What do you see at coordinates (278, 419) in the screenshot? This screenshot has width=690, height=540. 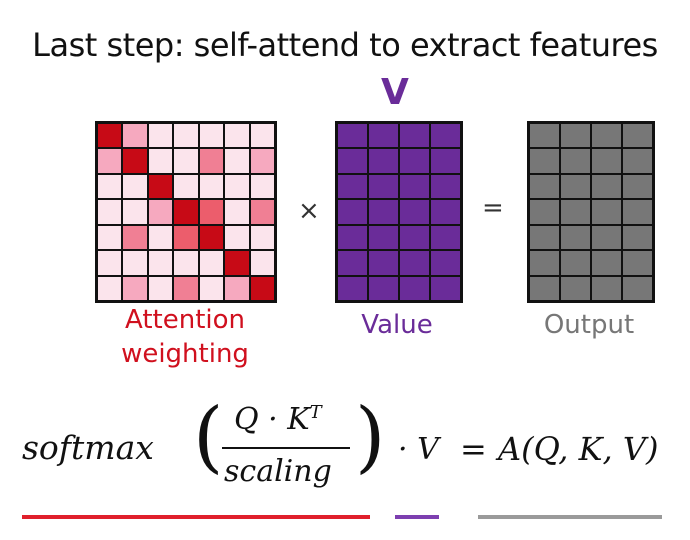 I see `formula-numerator: Q · KT` at bounding box center [278, 419].